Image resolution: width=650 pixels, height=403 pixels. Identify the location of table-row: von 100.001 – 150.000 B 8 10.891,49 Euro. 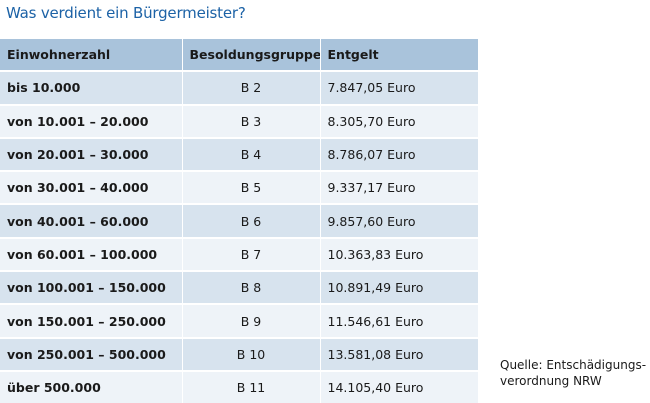
(239, 288).